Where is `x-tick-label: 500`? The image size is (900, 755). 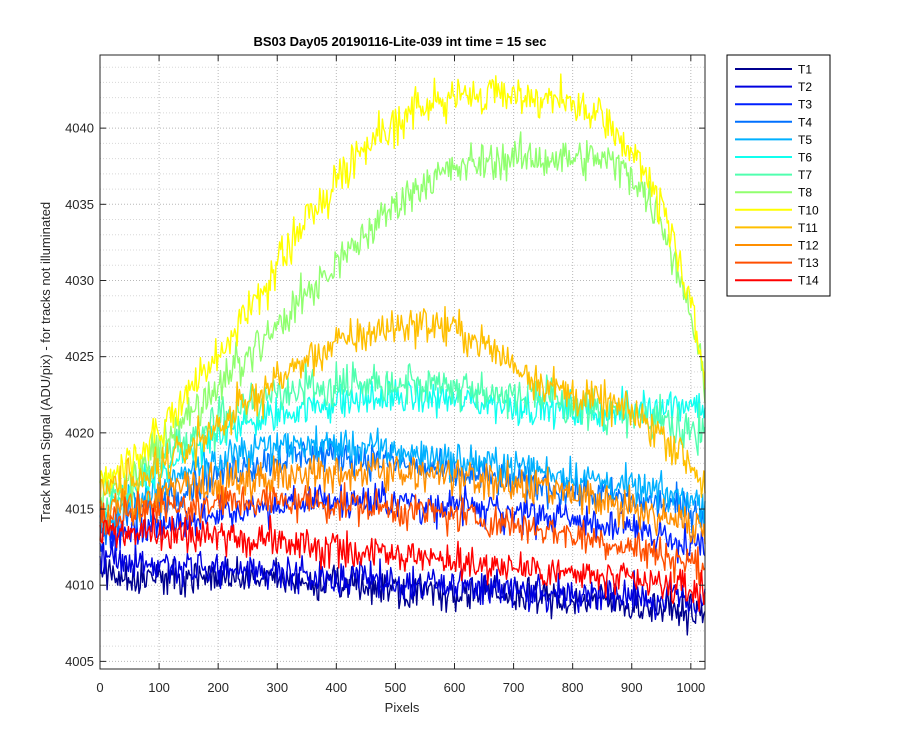
x-tick-label: 500 is located at coordinates (396, 687).